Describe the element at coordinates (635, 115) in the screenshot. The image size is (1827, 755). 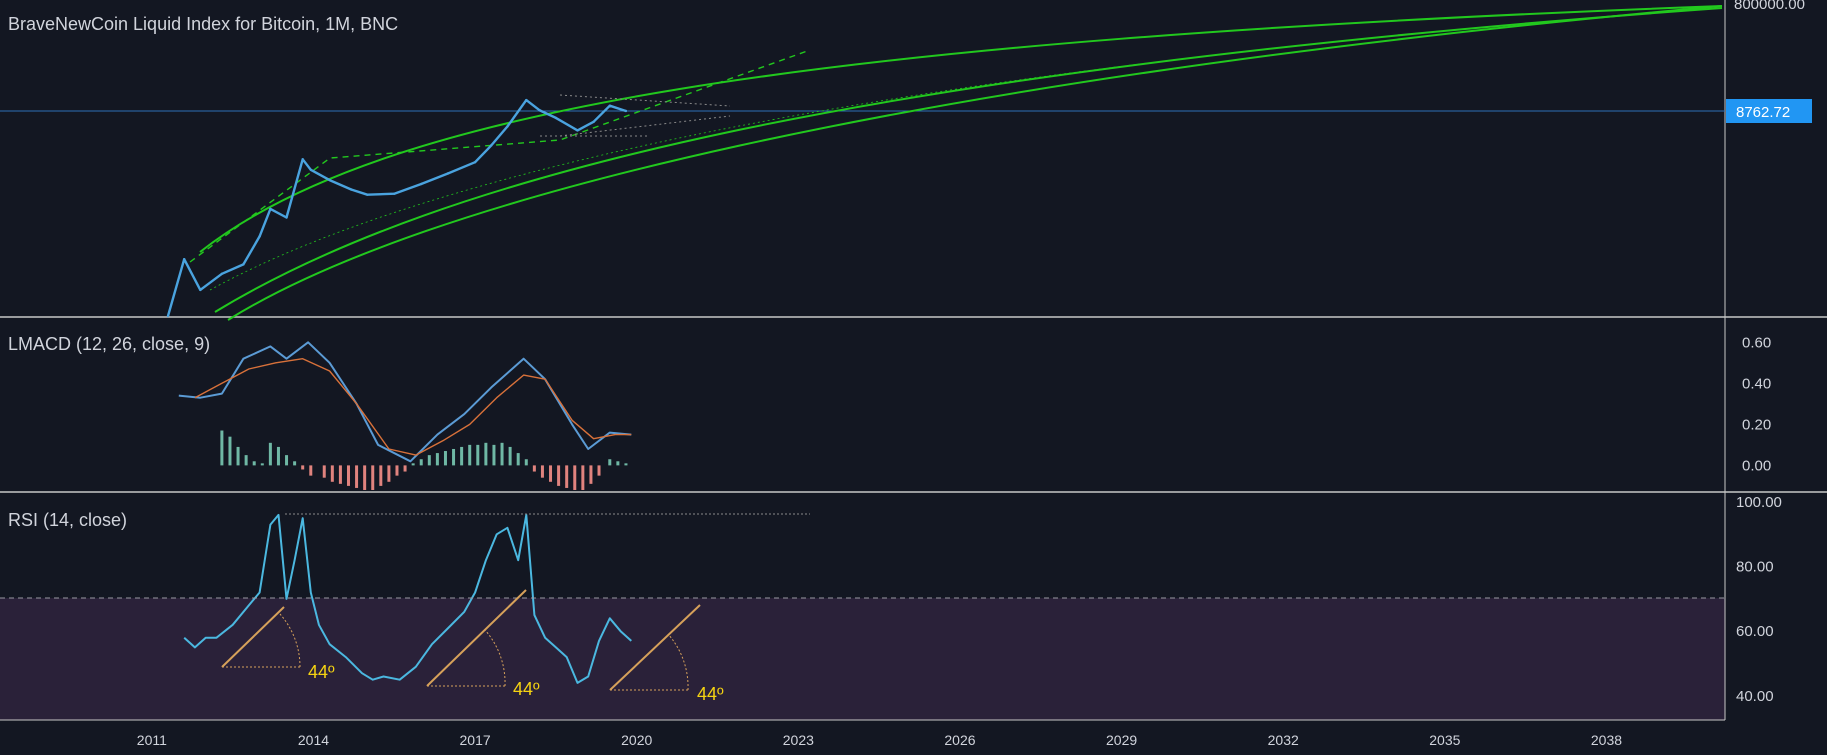
I see `triangle-pattern` at that location.